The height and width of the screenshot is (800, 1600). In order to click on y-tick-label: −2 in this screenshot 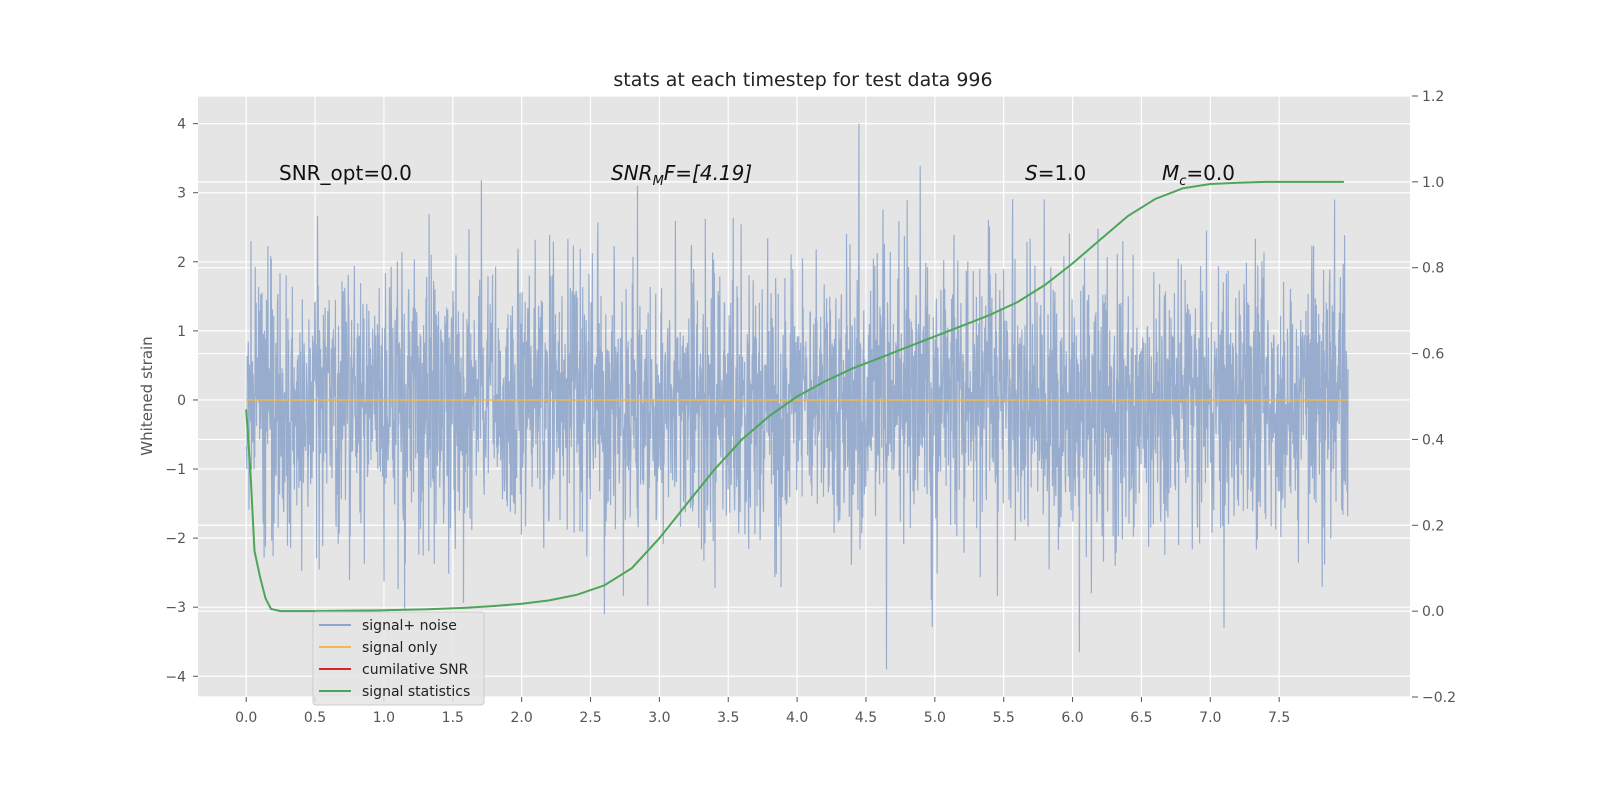, I will do `click(175, 539)`.